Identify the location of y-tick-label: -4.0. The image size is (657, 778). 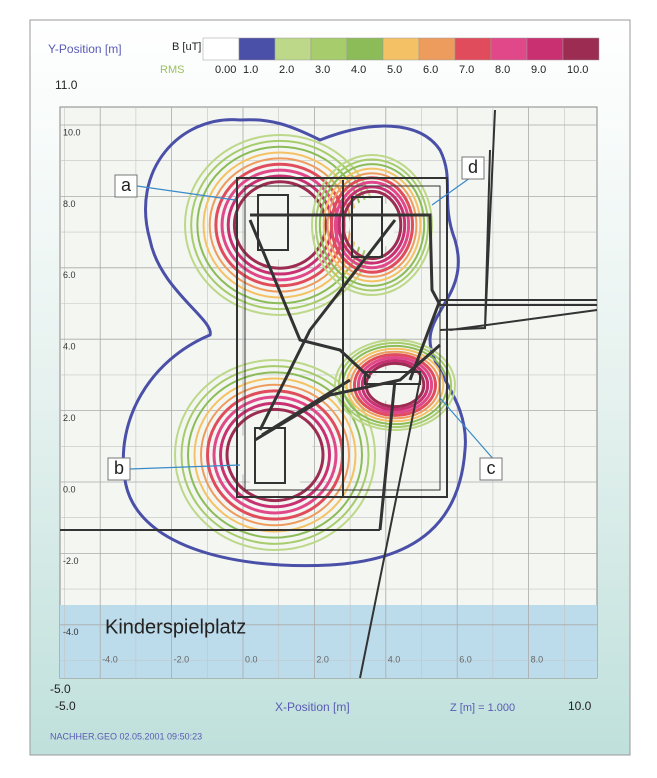
(71, 632).